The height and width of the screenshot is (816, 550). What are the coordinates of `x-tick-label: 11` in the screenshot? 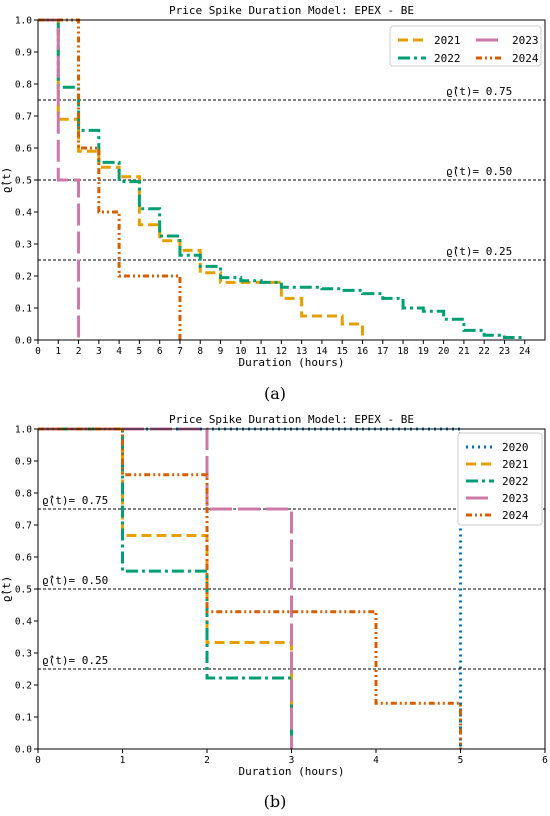 It's located at (261, 351).